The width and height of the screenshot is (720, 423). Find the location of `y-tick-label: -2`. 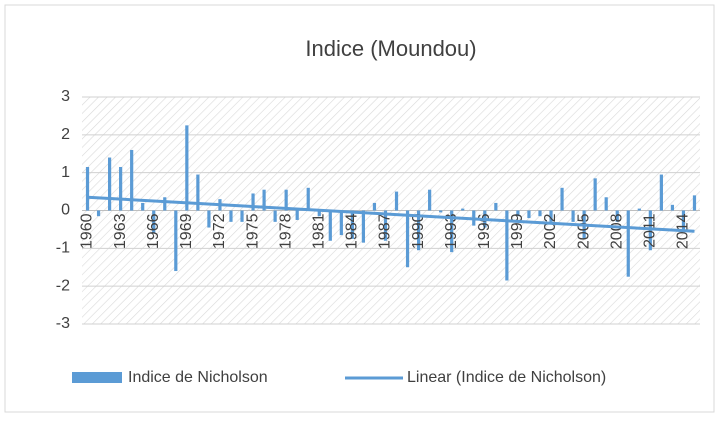

y-tick-label: -2 is located at coordinates (63, 285).